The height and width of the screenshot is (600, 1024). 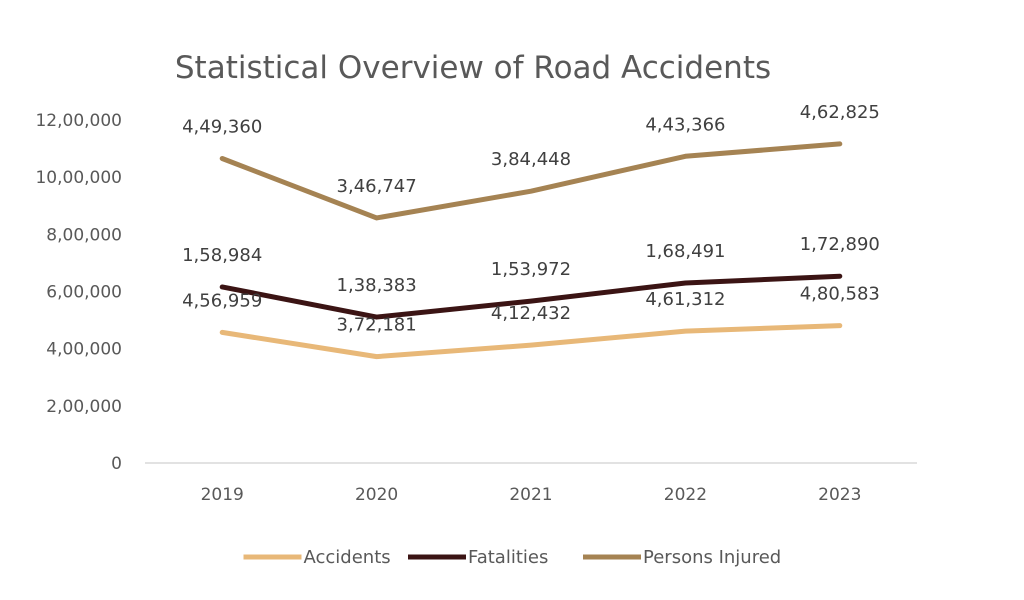 I want to click on y-tick-label: 10,00,000, so click(x=78, y=178).